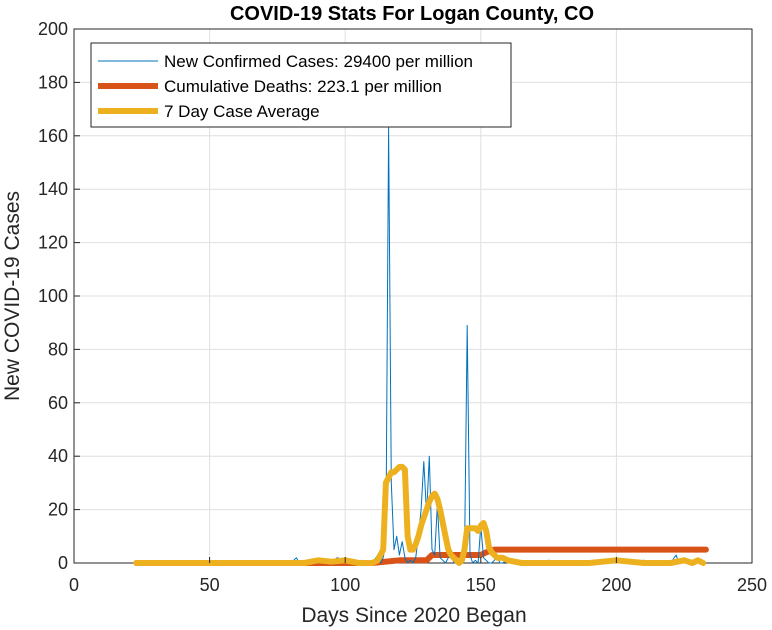 This screenshot has width=772, height=630. Describe the element at coordinates (53, 243) in the screenshot. I see `y-tick-label: 120` at that location.